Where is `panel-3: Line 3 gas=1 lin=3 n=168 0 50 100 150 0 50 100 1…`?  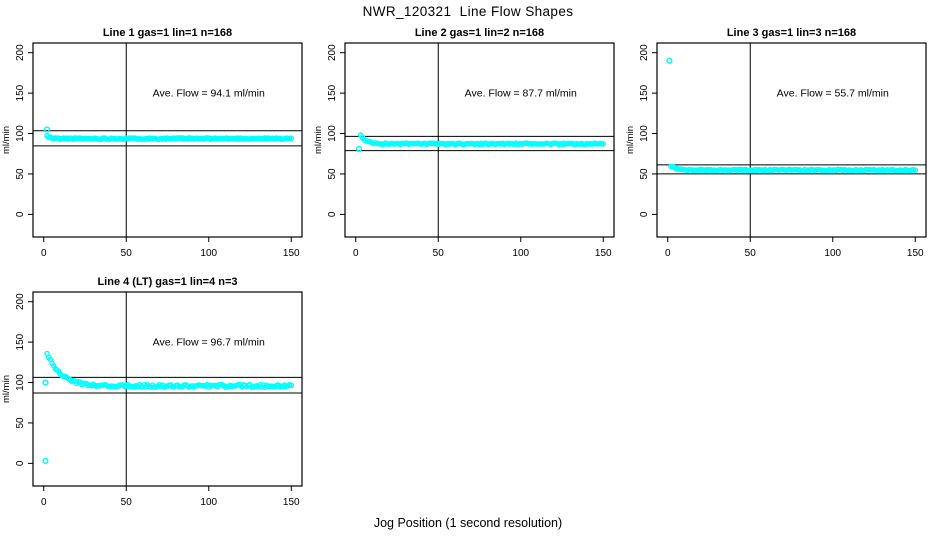
panel-3: Line 3 gas=1 lin=3 n=168 0 50 100 150 0 50 100 1… is located at coordinates (776, 143).